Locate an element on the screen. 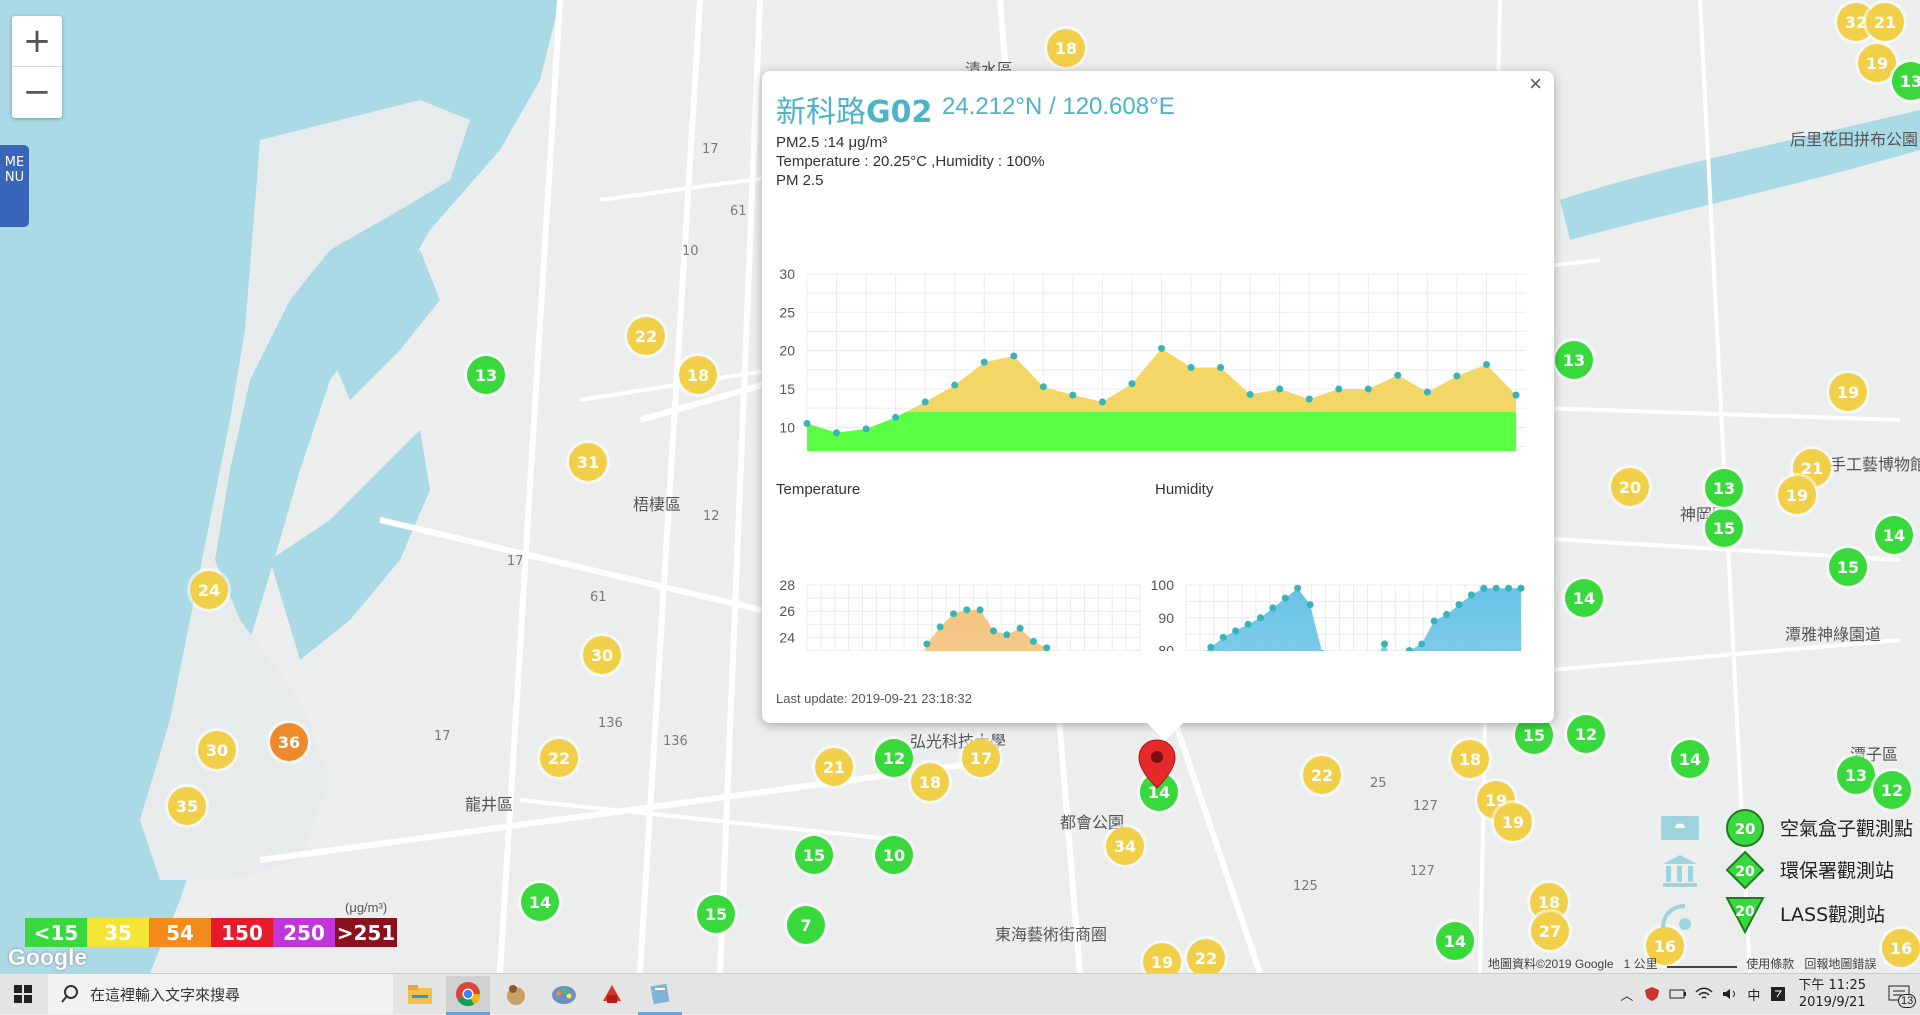  volume-icon is located at coordinates (1730, 994).